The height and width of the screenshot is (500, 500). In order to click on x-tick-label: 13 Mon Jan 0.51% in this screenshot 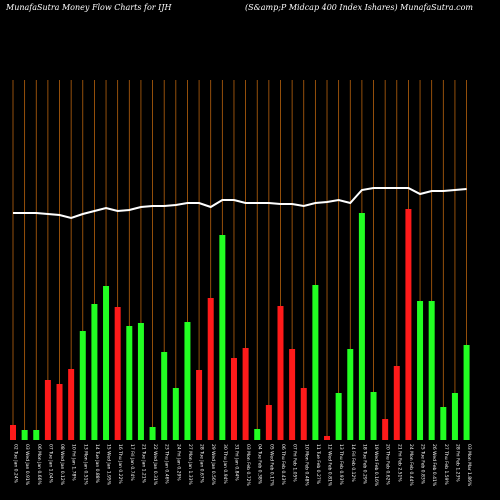, I will do `click(85, 464)`.